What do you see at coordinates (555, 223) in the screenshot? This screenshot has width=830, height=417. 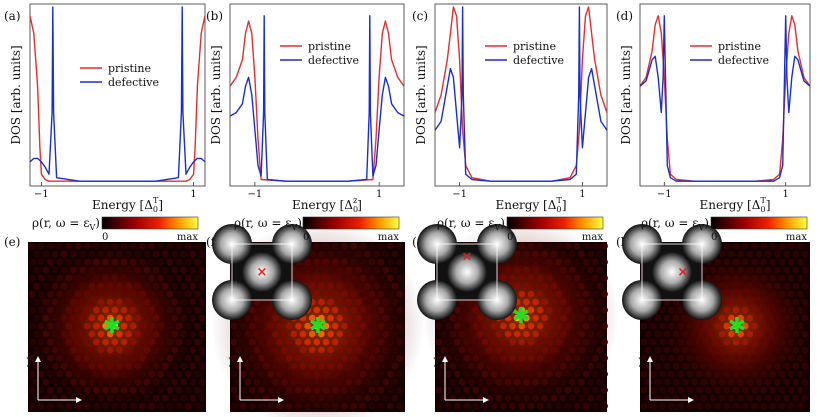 I see `colorbar` at bounding box center [555, 223].